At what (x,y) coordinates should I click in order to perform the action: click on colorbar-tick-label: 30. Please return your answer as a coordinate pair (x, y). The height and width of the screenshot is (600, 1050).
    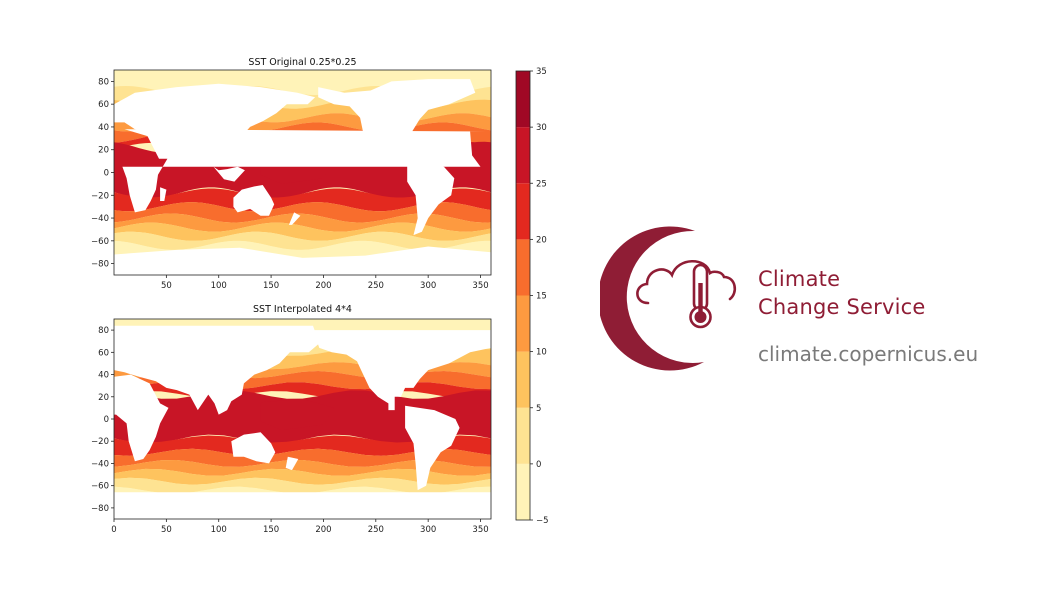
    Looking at the image, I should click on (541, 128).